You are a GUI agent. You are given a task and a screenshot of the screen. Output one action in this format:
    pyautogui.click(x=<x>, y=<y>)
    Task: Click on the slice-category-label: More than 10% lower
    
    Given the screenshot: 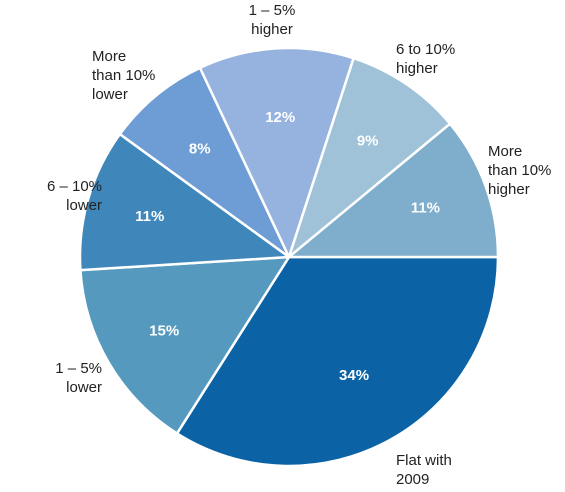 What is the action you would take?
    pyautogui.click(x=123, y=75)
    